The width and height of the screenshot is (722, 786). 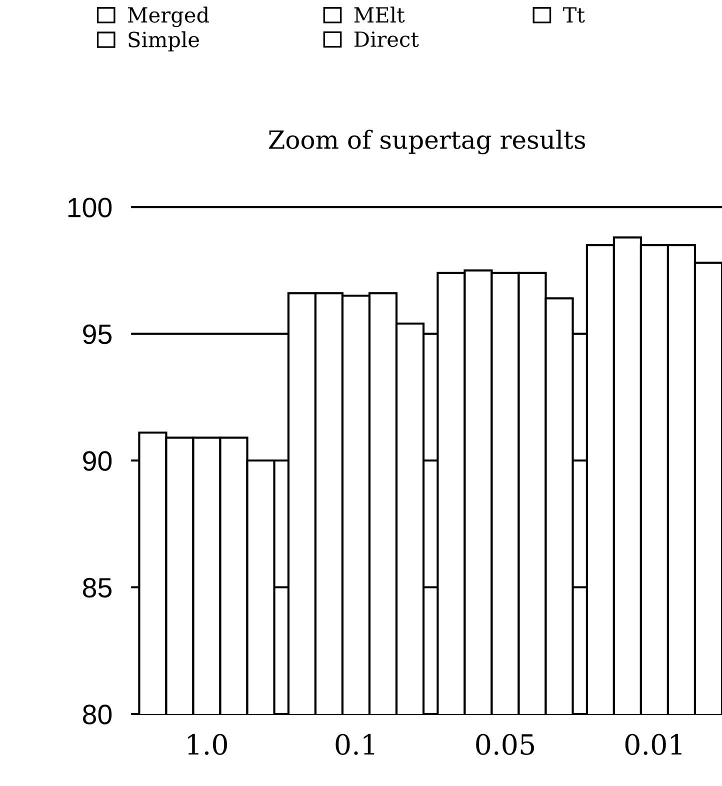 I want to click on x-tick-label: 0.01, so click(x=653, y=744).